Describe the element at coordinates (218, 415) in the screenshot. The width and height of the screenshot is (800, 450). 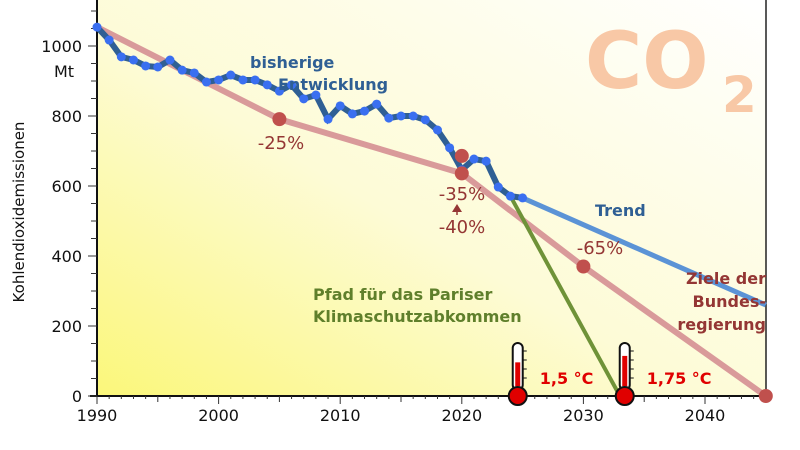
I see `x-tick-label: 2000` at that location.